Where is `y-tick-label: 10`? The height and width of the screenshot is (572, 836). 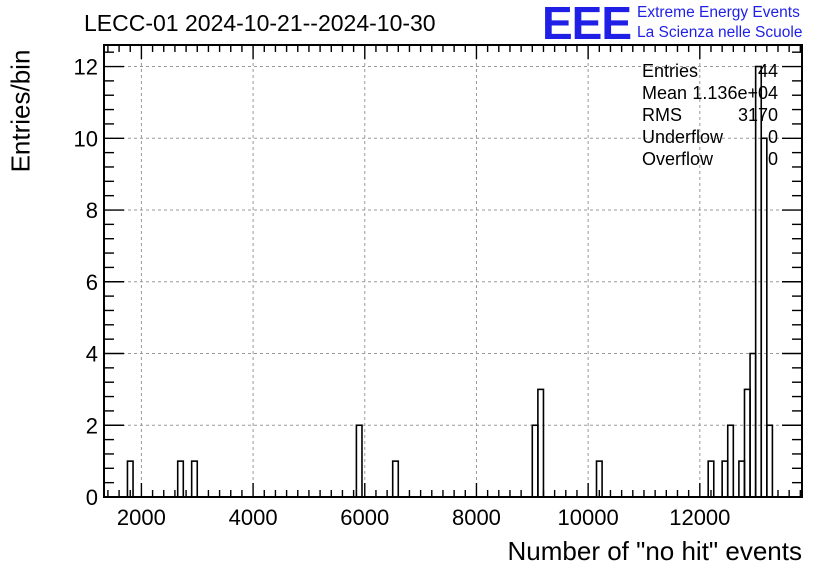
y-tick-label: 10 is located at coordinates (86, 138).